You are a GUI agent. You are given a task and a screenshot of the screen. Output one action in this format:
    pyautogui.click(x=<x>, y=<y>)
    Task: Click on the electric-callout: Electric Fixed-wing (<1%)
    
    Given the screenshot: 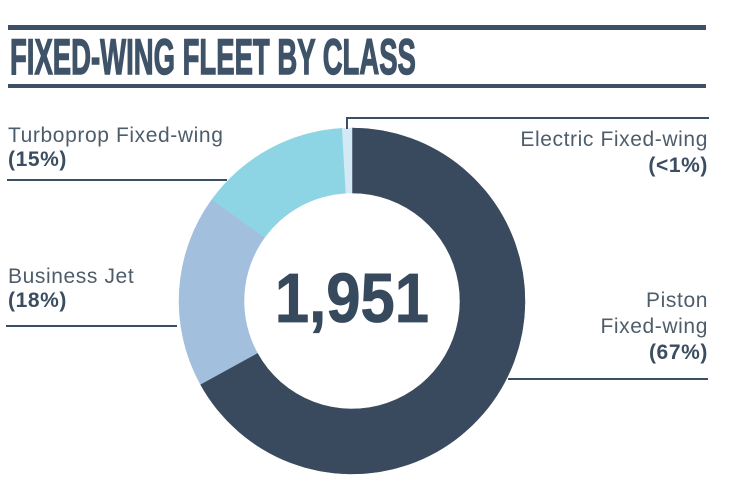 What is the action you would take?
    pyautogui.click(x=614, y=153)
    